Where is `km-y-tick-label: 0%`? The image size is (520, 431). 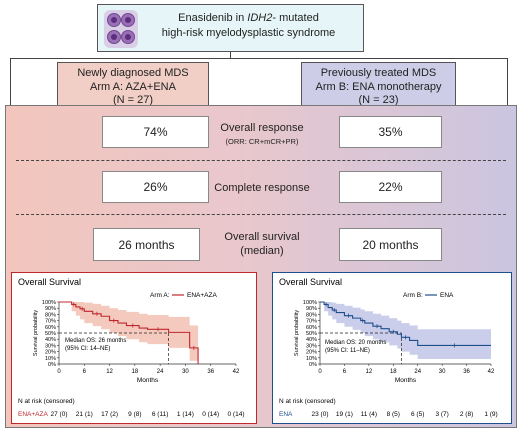 km-y-tick-label: 0% is located at coordinates (52, 365).